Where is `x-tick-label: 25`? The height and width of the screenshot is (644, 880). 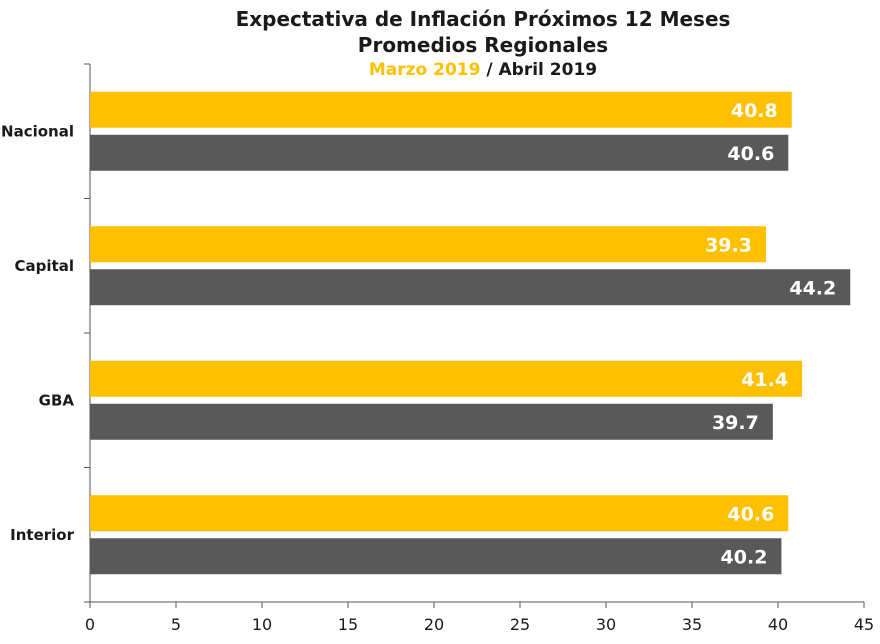
x-tick-label: 25 is located at coordinates (520, 624).